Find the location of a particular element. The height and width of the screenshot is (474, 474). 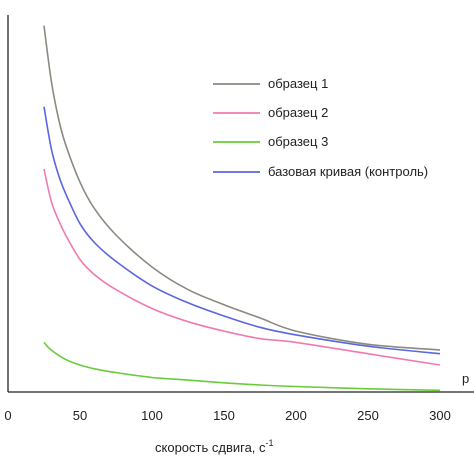

legend-label-1: образец 1 is located at coordinates (298, 83).